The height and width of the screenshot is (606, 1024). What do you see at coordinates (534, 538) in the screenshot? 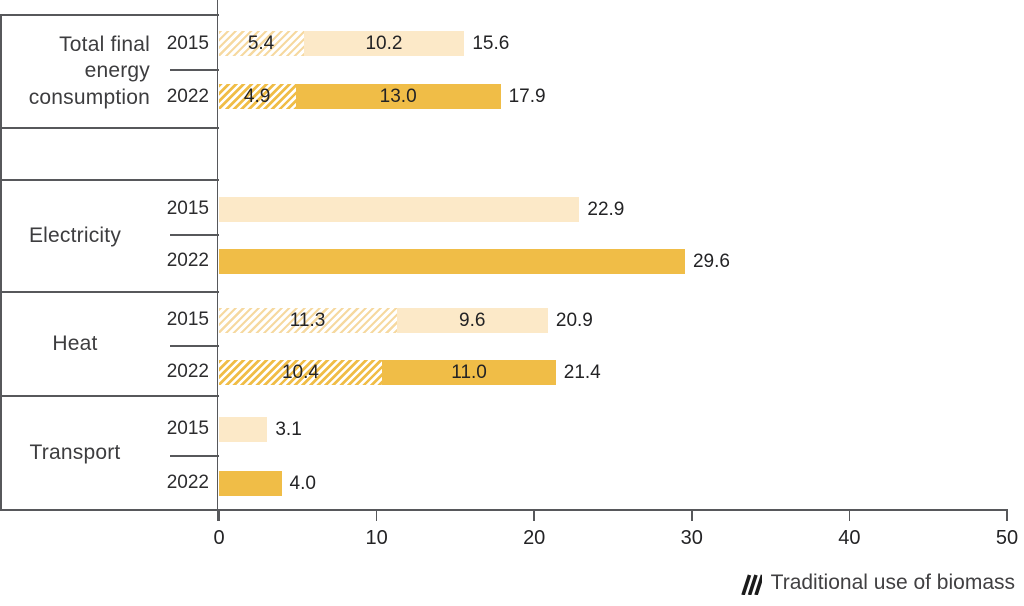
I see `x-axis-tick-label: 20` at bounding box center [534, 538].